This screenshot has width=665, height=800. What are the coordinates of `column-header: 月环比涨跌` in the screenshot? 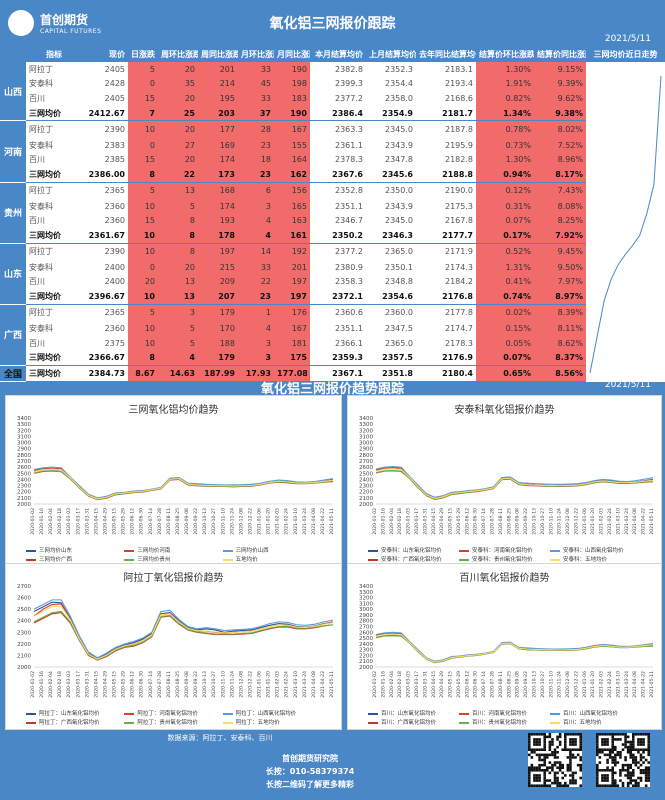 It's located at (256, 54).